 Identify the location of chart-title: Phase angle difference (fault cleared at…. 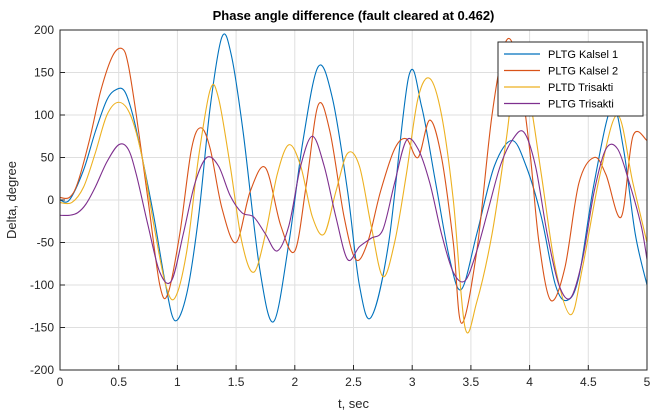
(354, 15).